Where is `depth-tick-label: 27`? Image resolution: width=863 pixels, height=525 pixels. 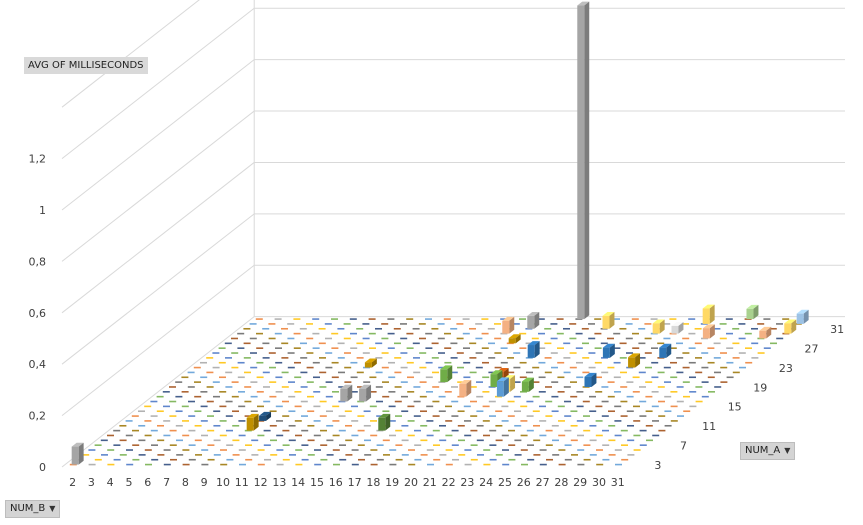 depth-tick-label: 27 is located at coordinates (812, 348).